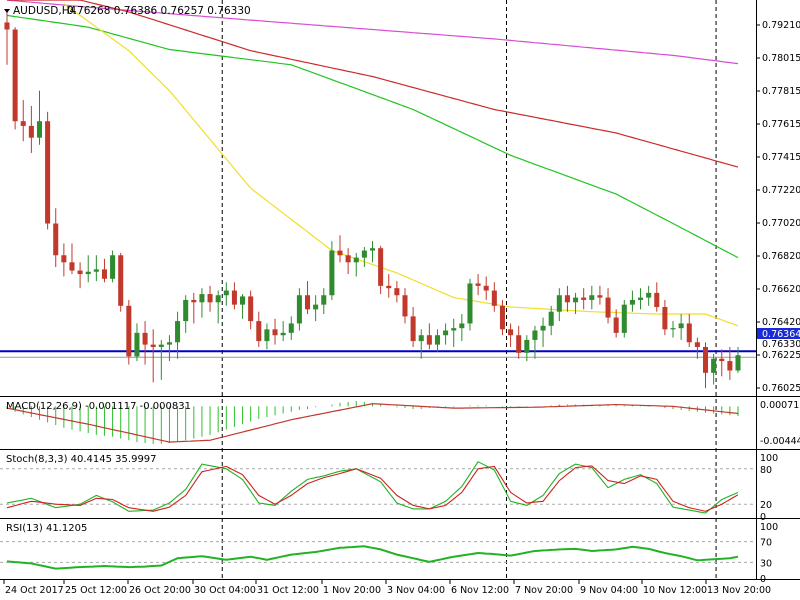 The width and height of the screenshot is (800, 600). What do you see at coordinates (225, 590) in the screenshot?
I see `time-tick-label: 30 Oct 04:00` at bounding box center [225, 590].